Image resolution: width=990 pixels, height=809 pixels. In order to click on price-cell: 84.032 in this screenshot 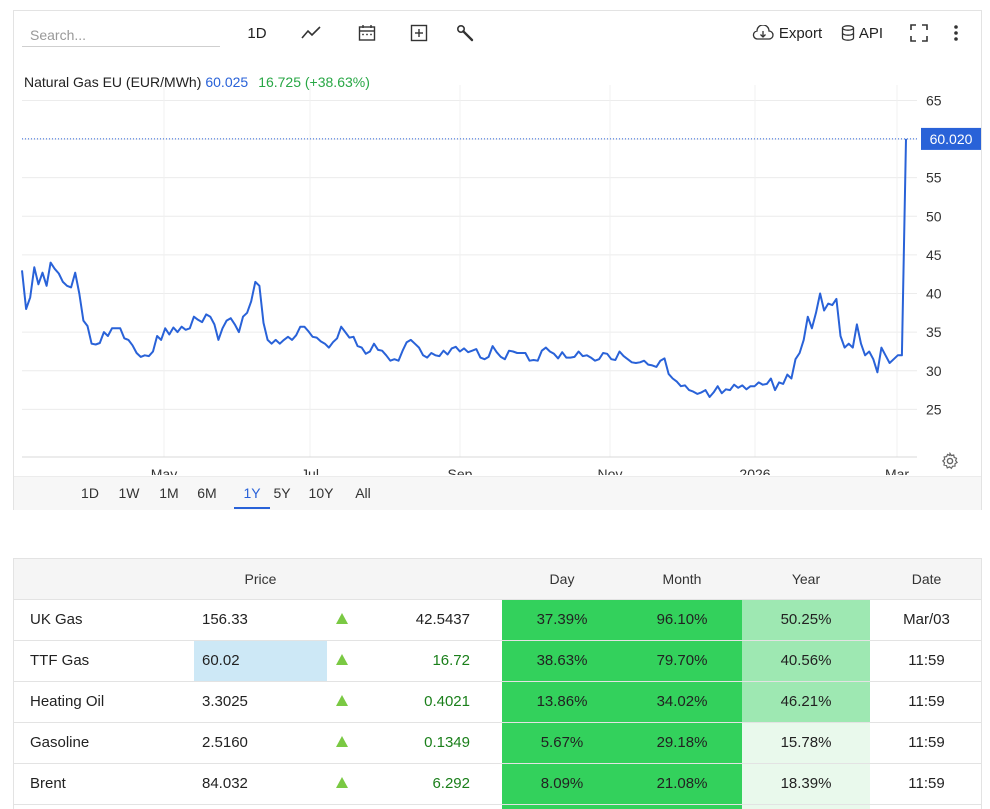, I will do `click(260, 784)`.